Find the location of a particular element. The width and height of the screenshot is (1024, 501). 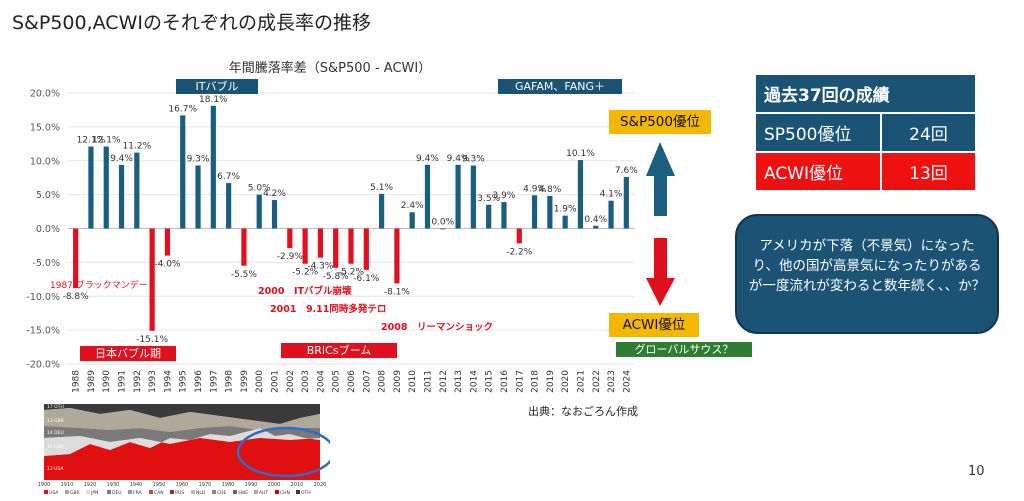

data-label: 7.6% is located at coordinates (626, 171).